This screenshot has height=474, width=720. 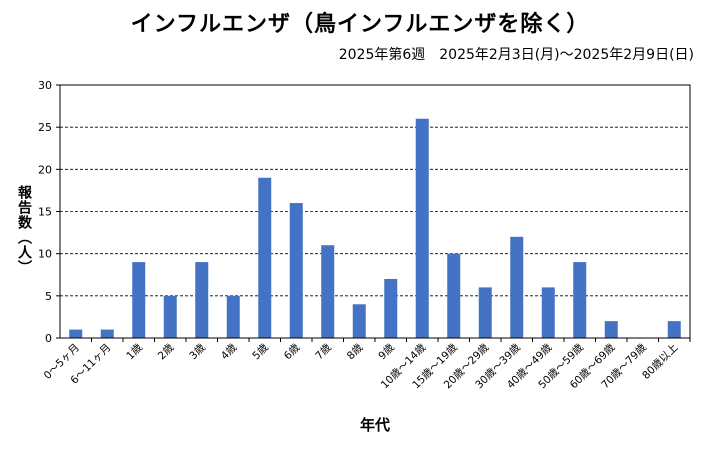 I want to click on chart-title: インフルエンザ（鳥インフルエンザを除く）, so click(x=360, y=24).